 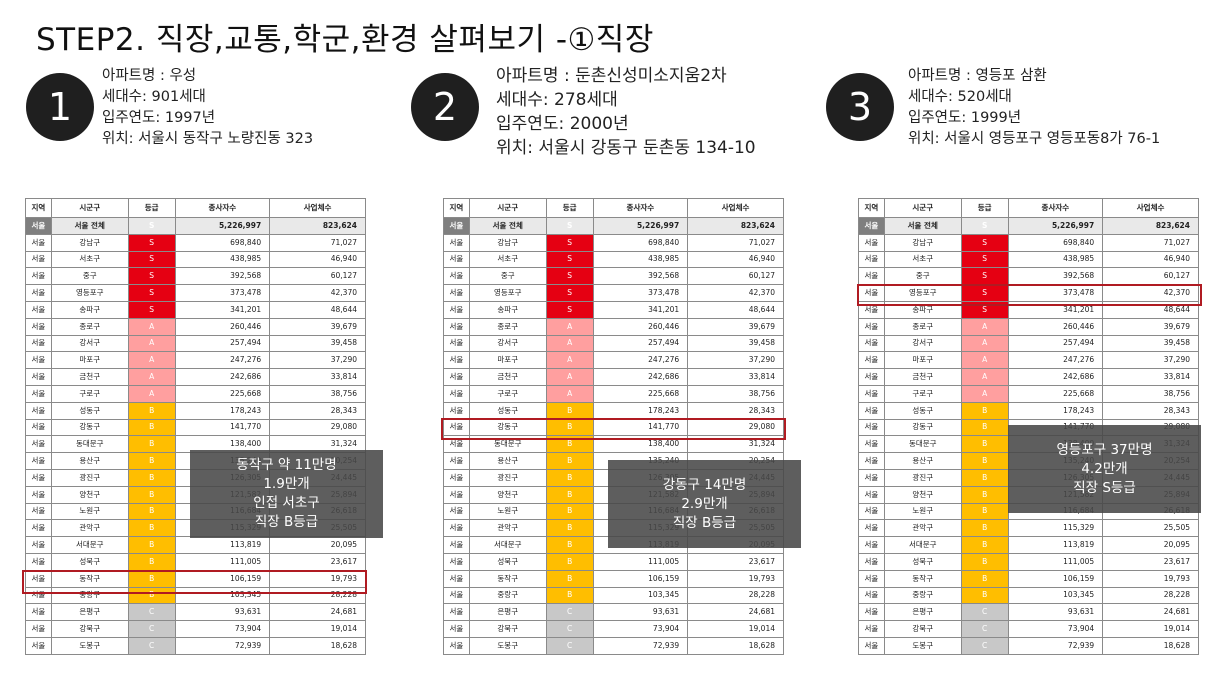 I want to click on district-cell: 동대문구, so click(x=922, y=444).